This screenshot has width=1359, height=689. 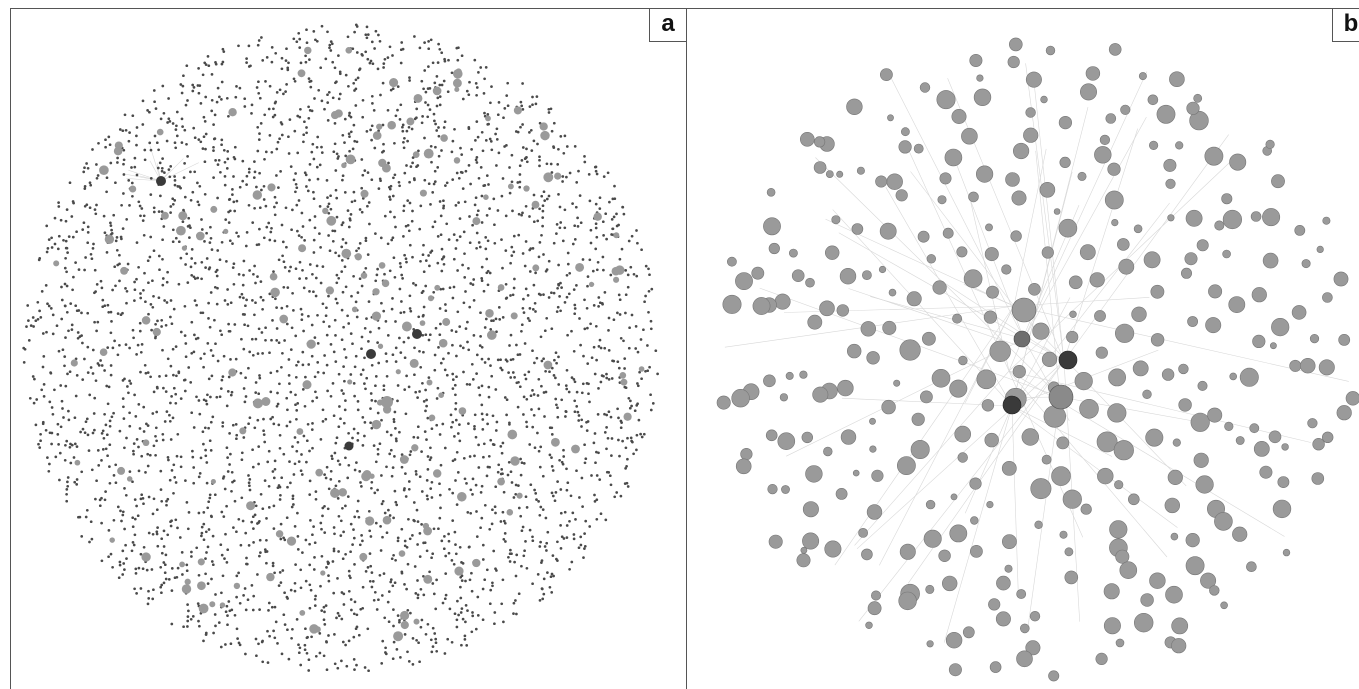 I want to click on graph-edge, so click(x=1041, y=352).